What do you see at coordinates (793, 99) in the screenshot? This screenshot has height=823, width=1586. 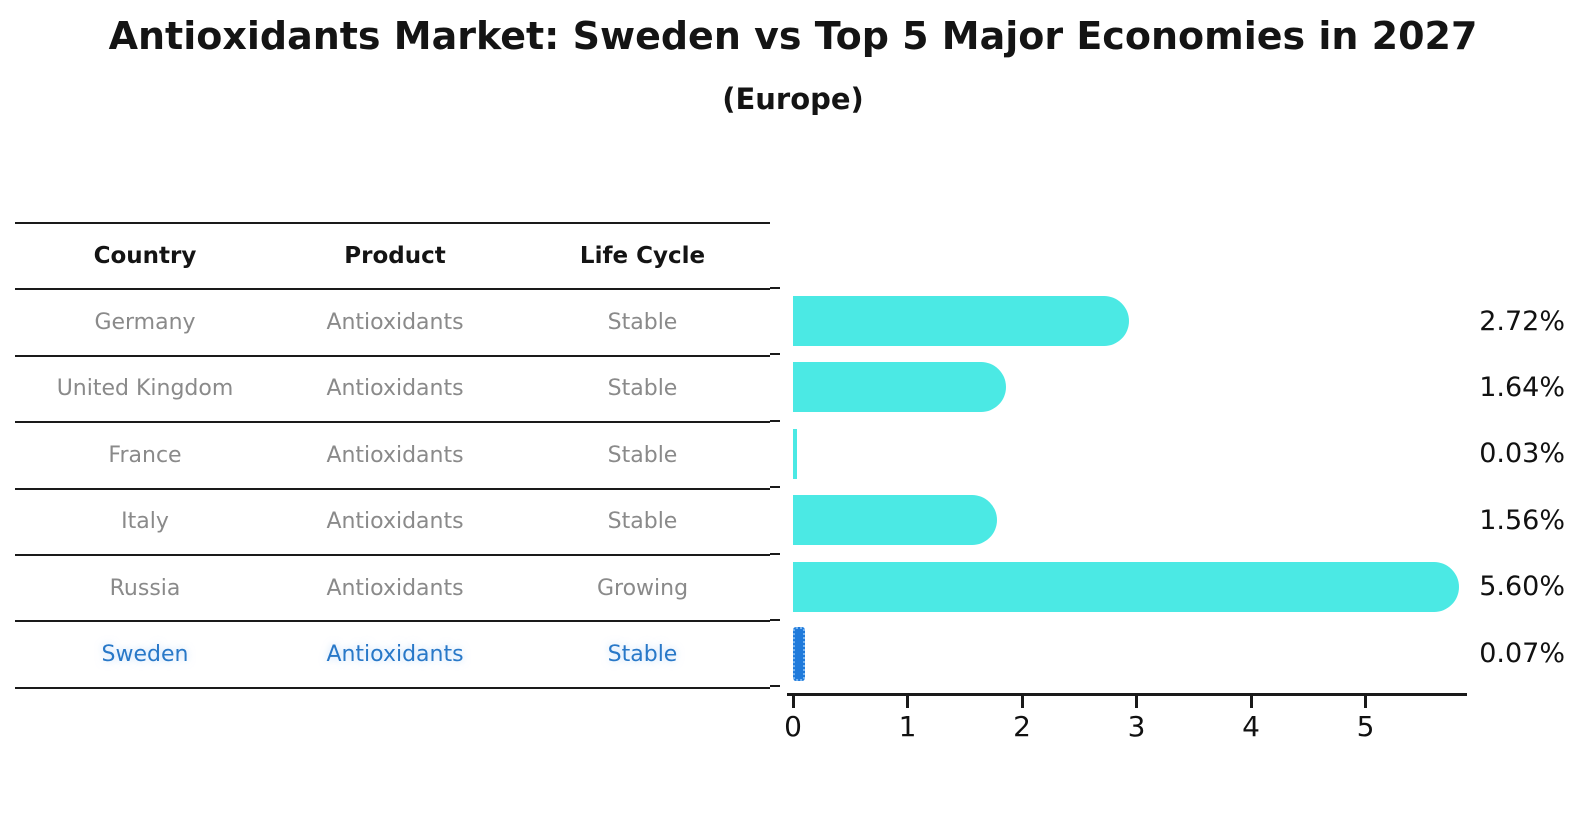 I see `chart-subtitle: (Europe)` at bounding box center [793, 99].